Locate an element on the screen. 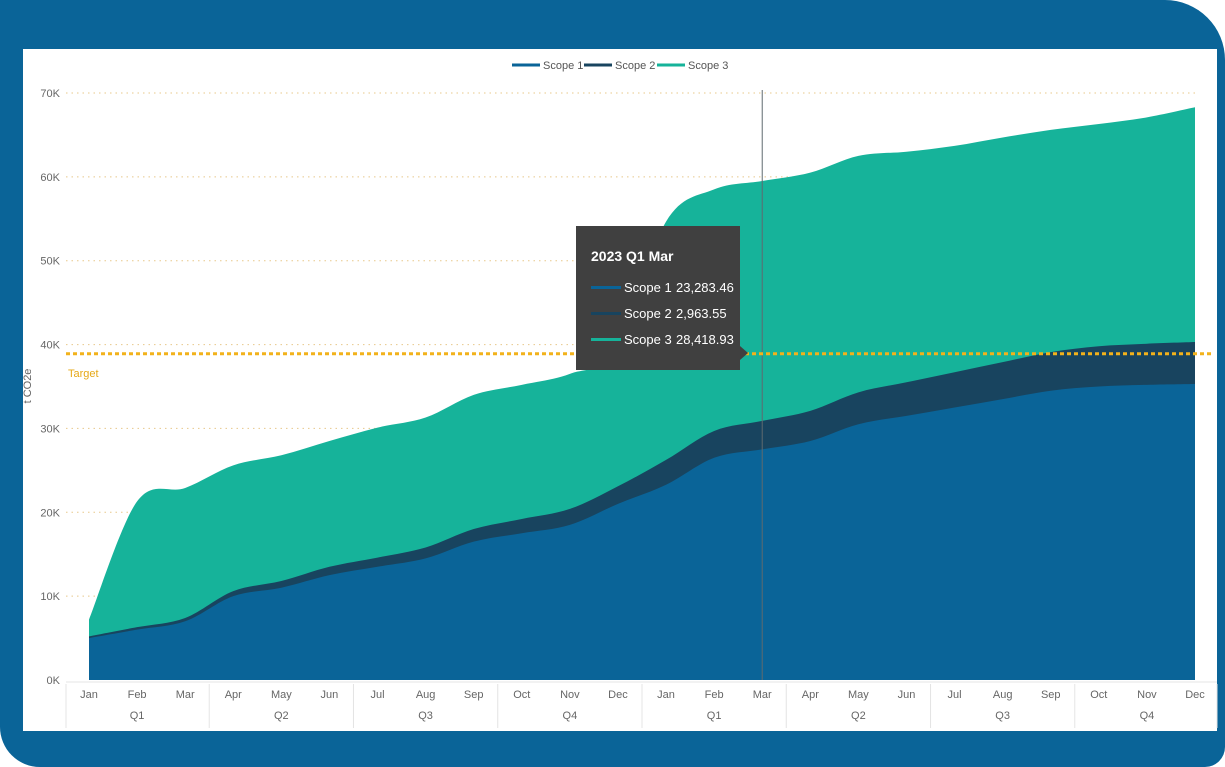 The height and width of the screenshot is (767, 1225). legend-item: Scope 2 is located at coordinates (619, 66).